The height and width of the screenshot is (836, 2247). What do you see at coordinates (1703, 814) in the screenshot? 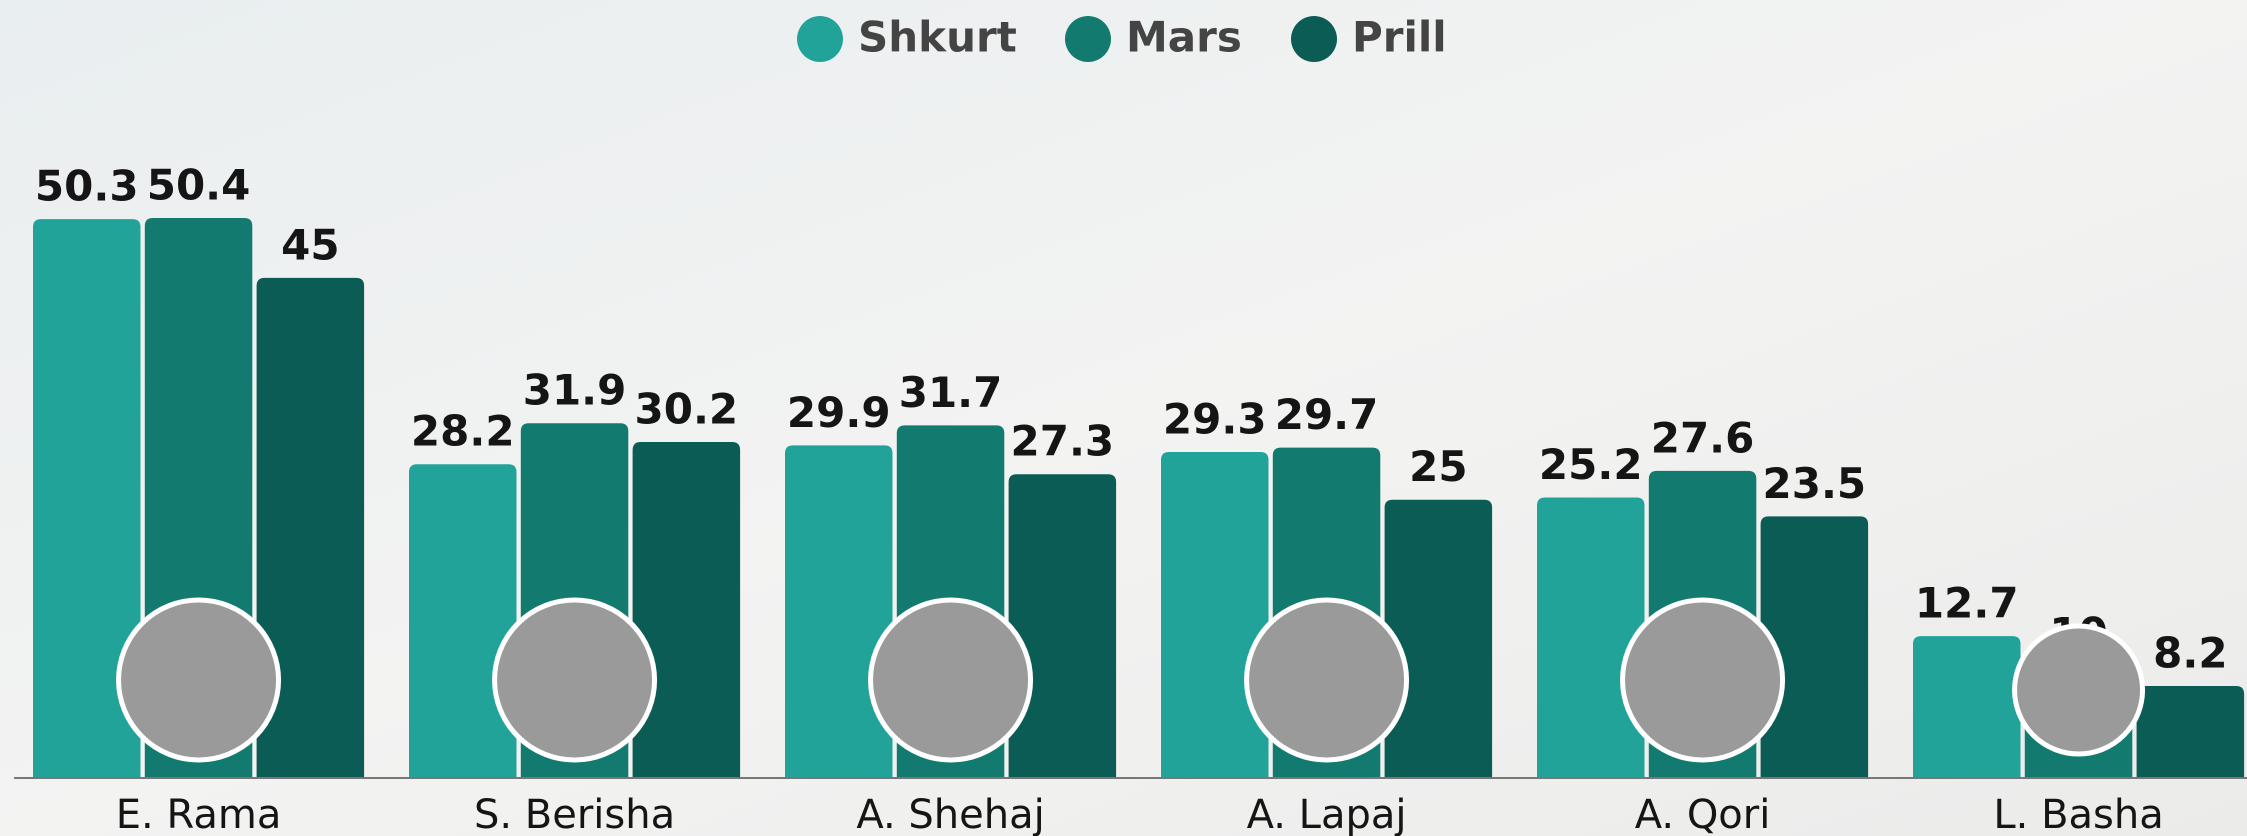
I see `x-tick-label: A. Qori` at bounding box center [1703, 814].